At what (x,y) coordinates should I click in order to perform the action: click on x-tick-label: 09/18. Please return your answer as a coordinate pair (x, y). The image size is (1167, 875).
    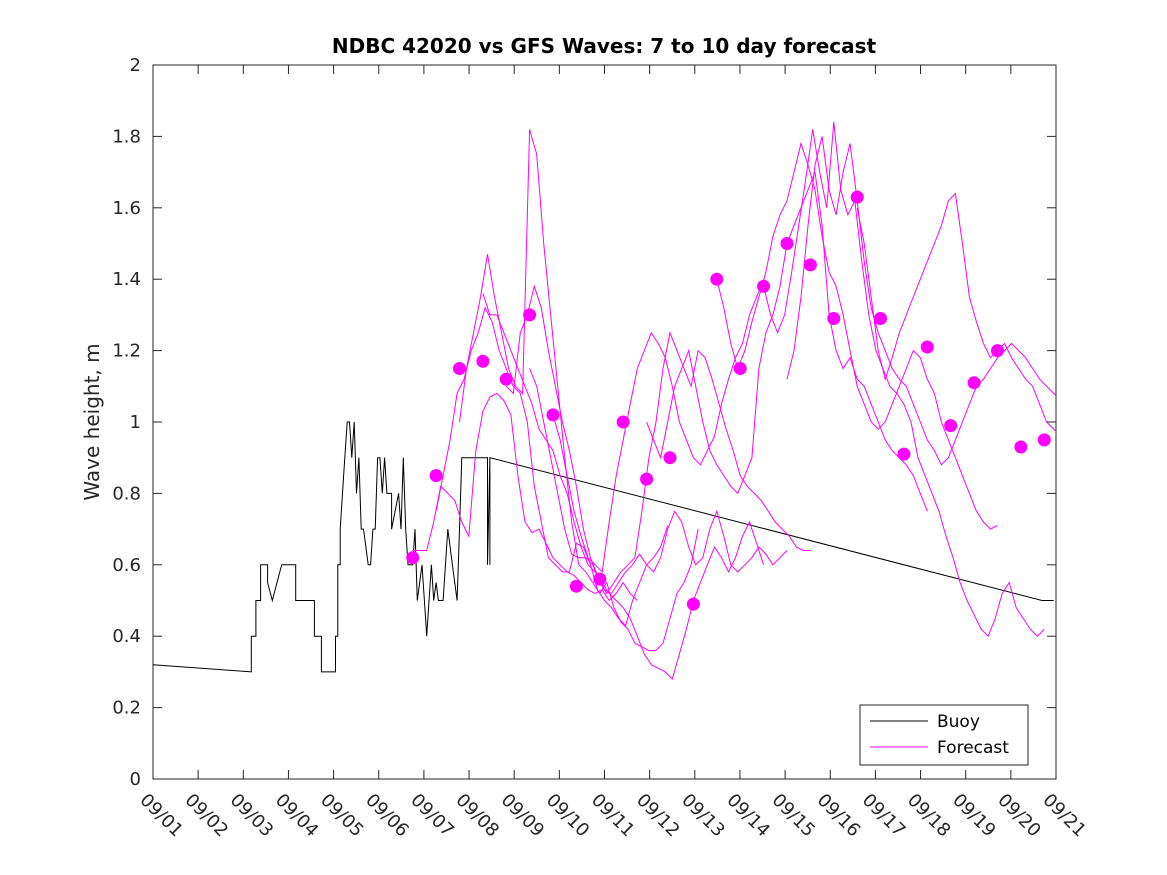
    Looking at the image, I should click on (929, 816).